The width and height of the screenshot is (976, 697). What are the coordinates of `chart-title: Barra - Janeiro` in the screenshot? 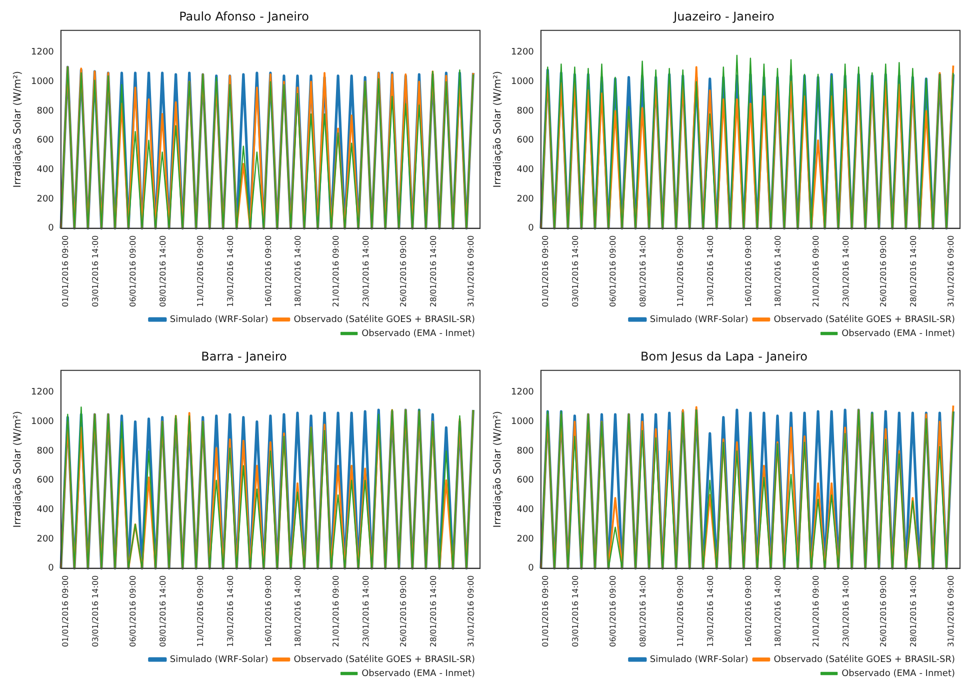 It's located at (244, 356).